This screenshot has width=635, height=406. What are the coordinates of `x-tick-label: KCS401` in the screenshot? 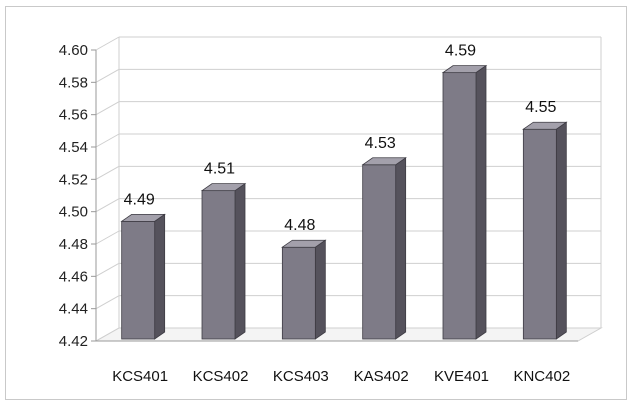 It's located at (140, 376).